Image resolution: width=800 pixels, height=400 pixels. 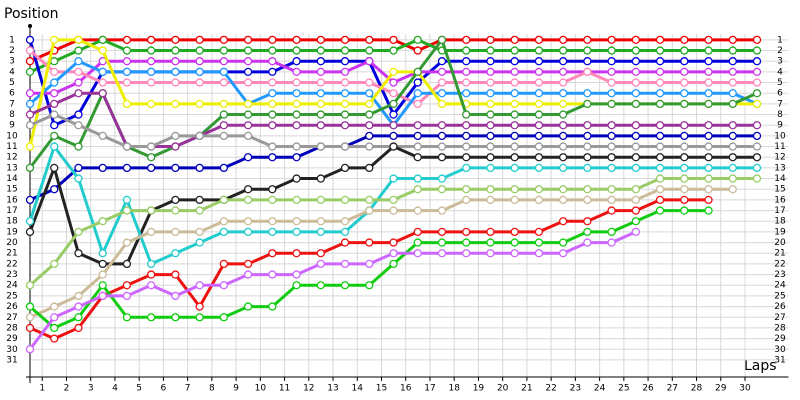 What do you see at coordinates (780, 115) in the screenshot?
I see `y-tick-label-right: 8` at bounding box center [780, 115].